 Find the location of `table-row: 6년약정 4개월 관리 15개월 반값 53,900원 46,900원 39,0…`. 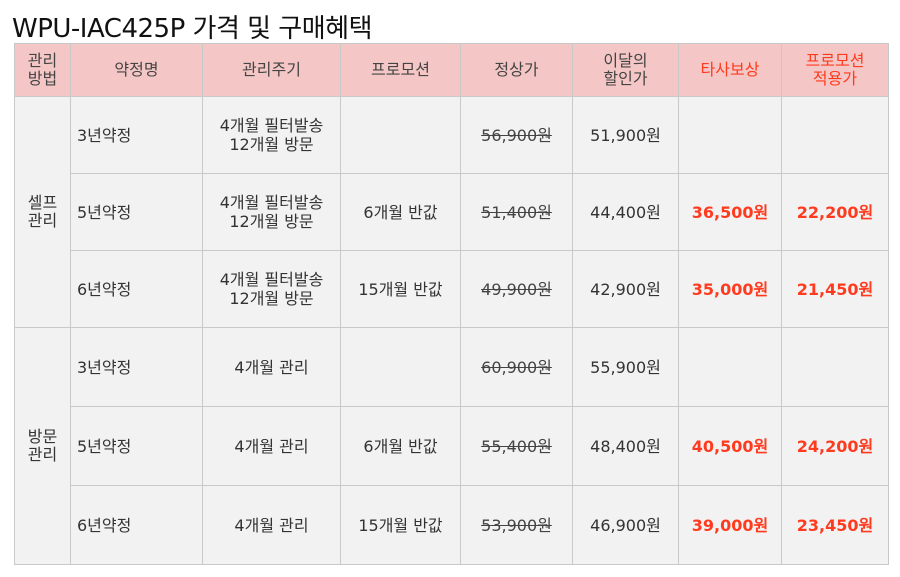

table-row: 6년약정 4개월 관리 15개월 반값 53,900원 46,900원 39,0… is located at coordinates (452, 525).